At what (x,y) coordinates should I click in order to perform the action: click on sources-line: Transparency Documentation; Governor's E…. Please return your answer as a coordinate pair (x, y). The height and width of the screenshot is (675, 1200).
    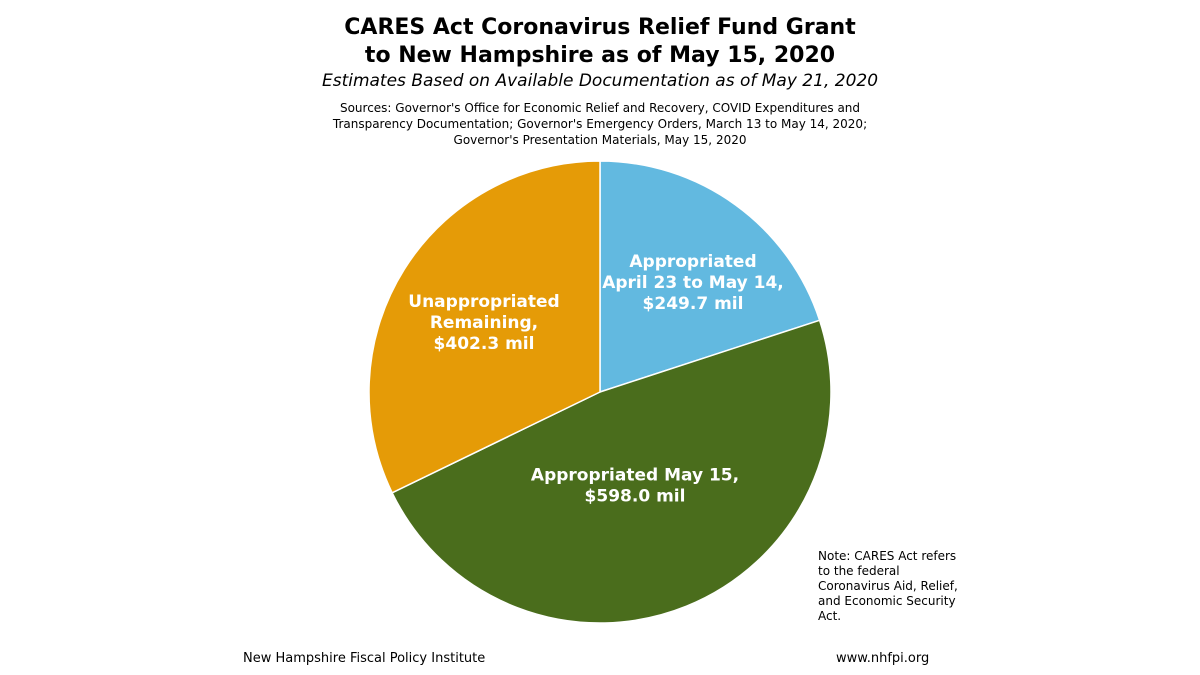
    Looking at the image, I should click on (600, 124).